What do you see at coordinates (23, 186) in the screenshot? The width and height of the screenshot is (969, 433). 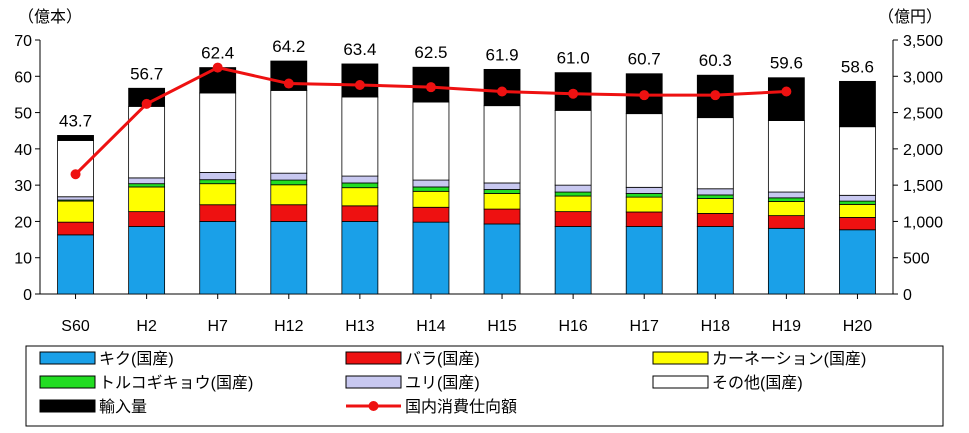 I see `left-tick-label: 30` at bounding box center [23, 186].